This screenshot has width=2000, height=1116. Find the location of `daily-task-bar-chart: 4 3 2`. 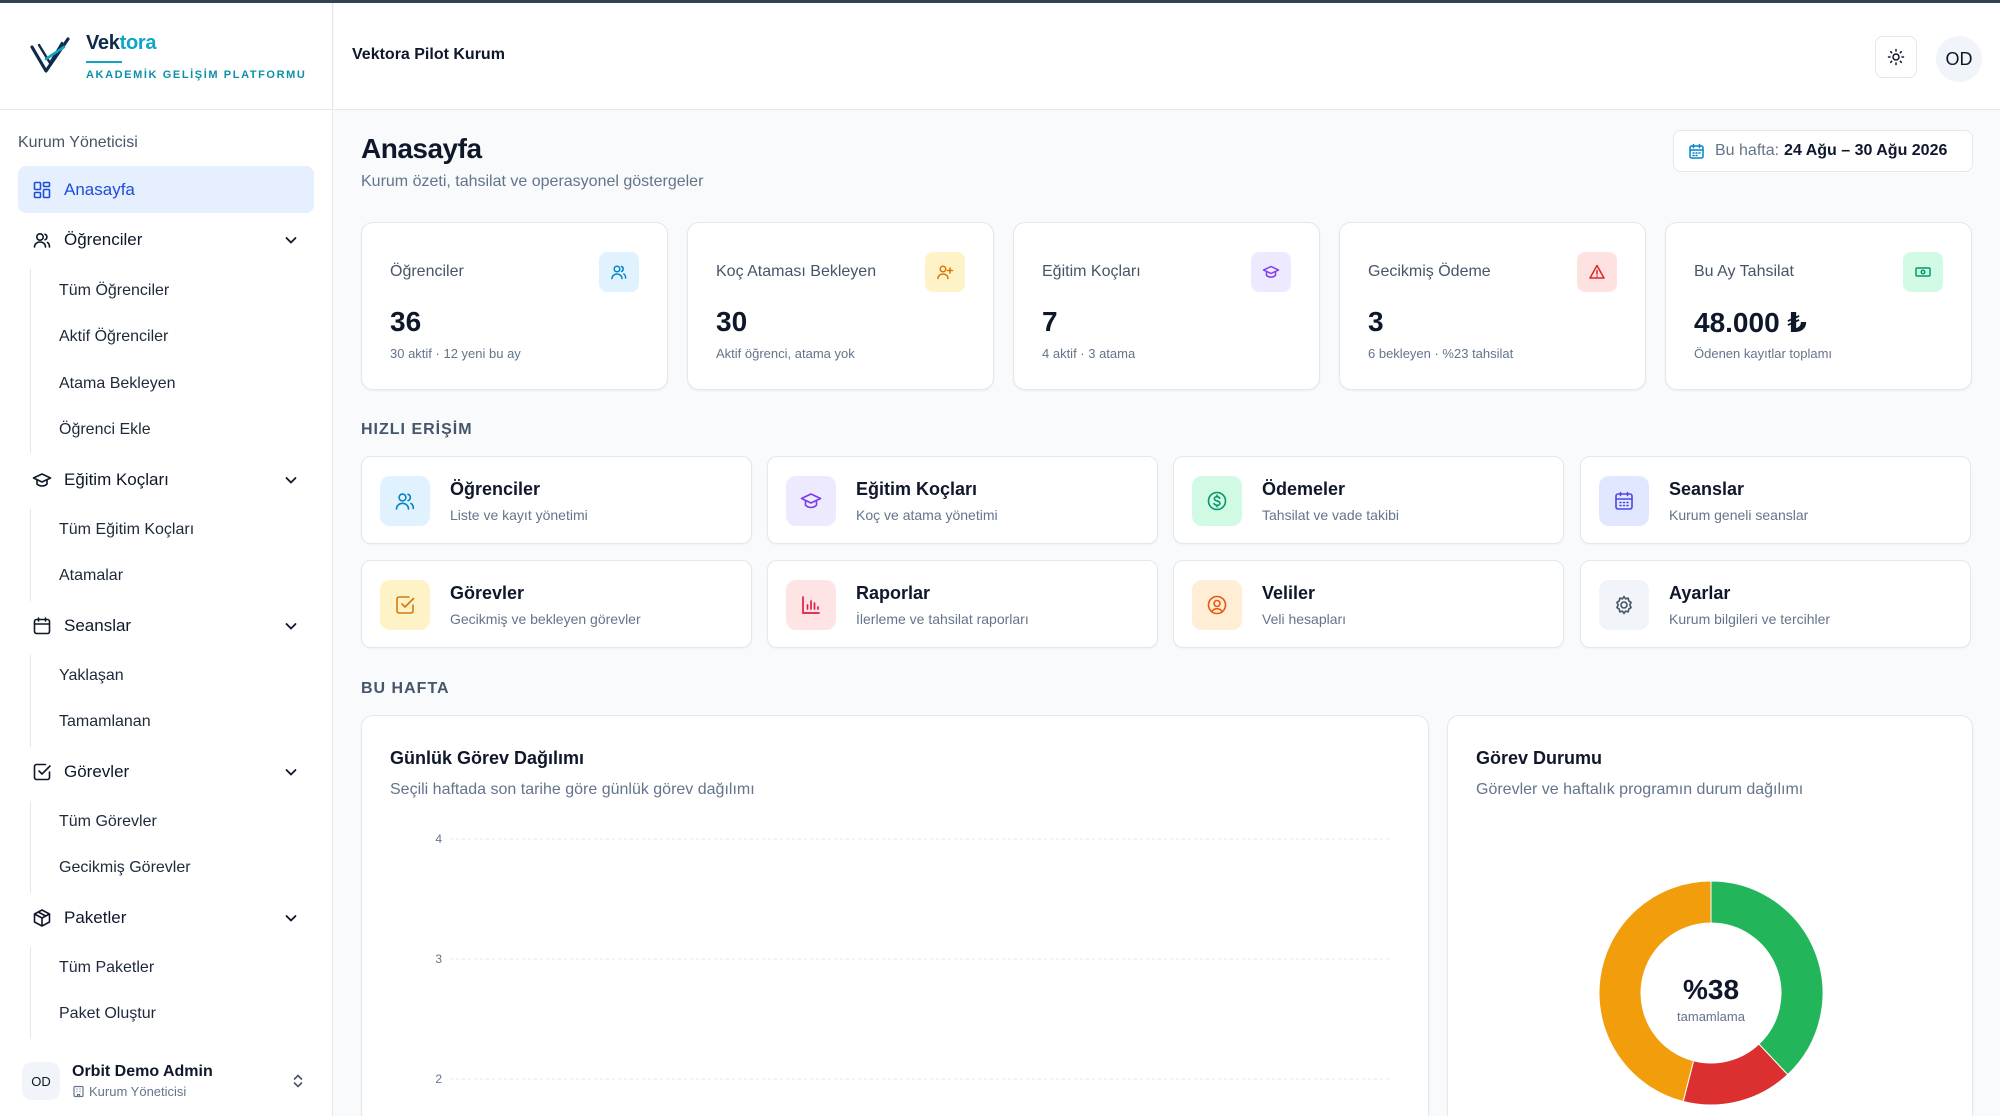

daily-task-bar-chart: 4 3 2 is located at coordinates (913, 959).